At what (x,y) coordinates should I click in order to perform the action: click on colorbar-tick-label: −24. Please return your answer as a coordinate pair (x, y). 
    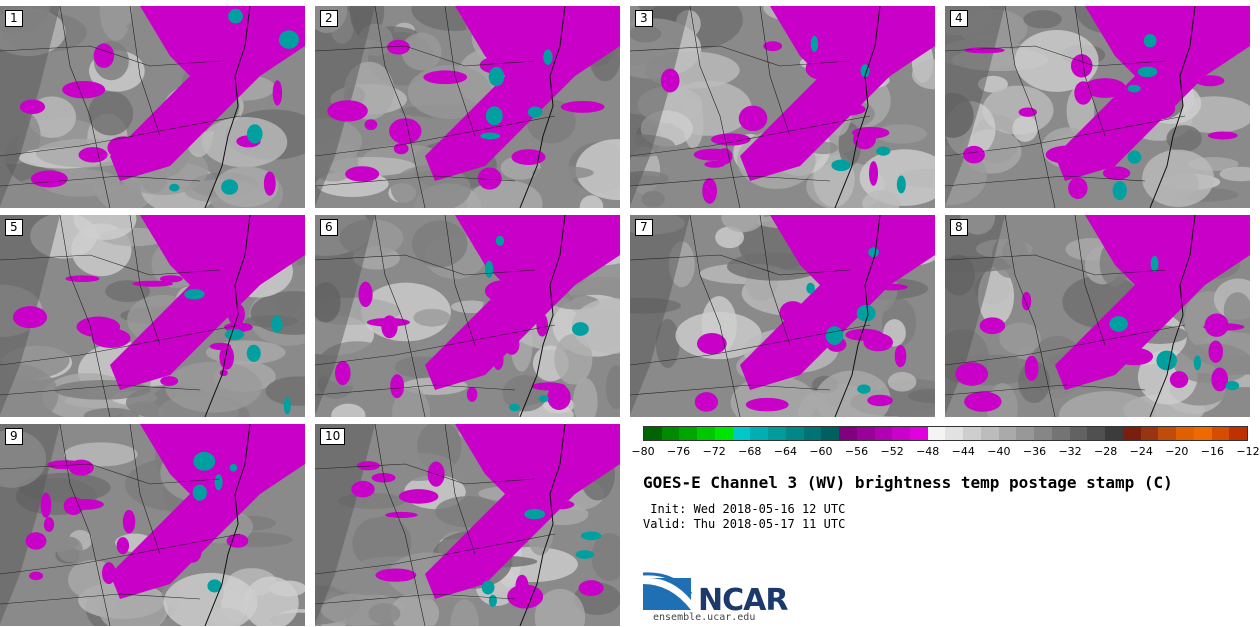
    Looking at the image, I should click on (1141, 451).